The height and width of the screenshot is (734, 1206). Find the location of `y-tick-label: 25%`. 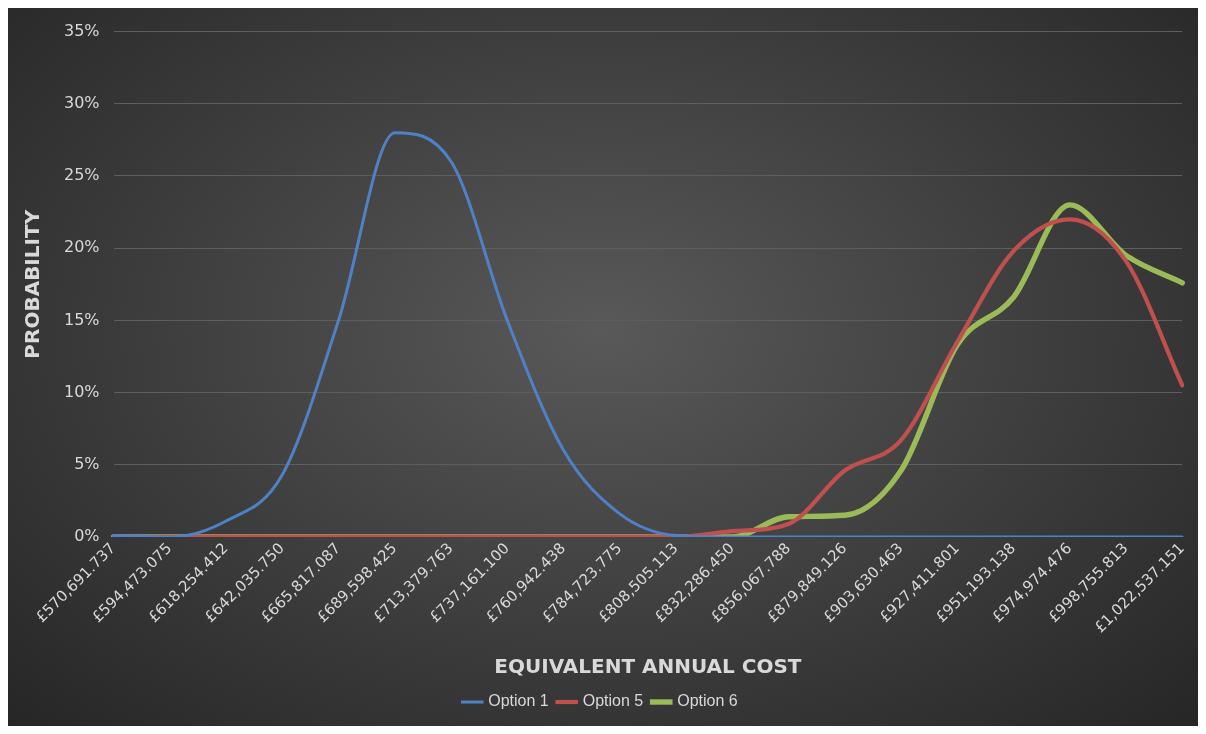

y-tick-label: 25% is located at coordinates (82, 175).